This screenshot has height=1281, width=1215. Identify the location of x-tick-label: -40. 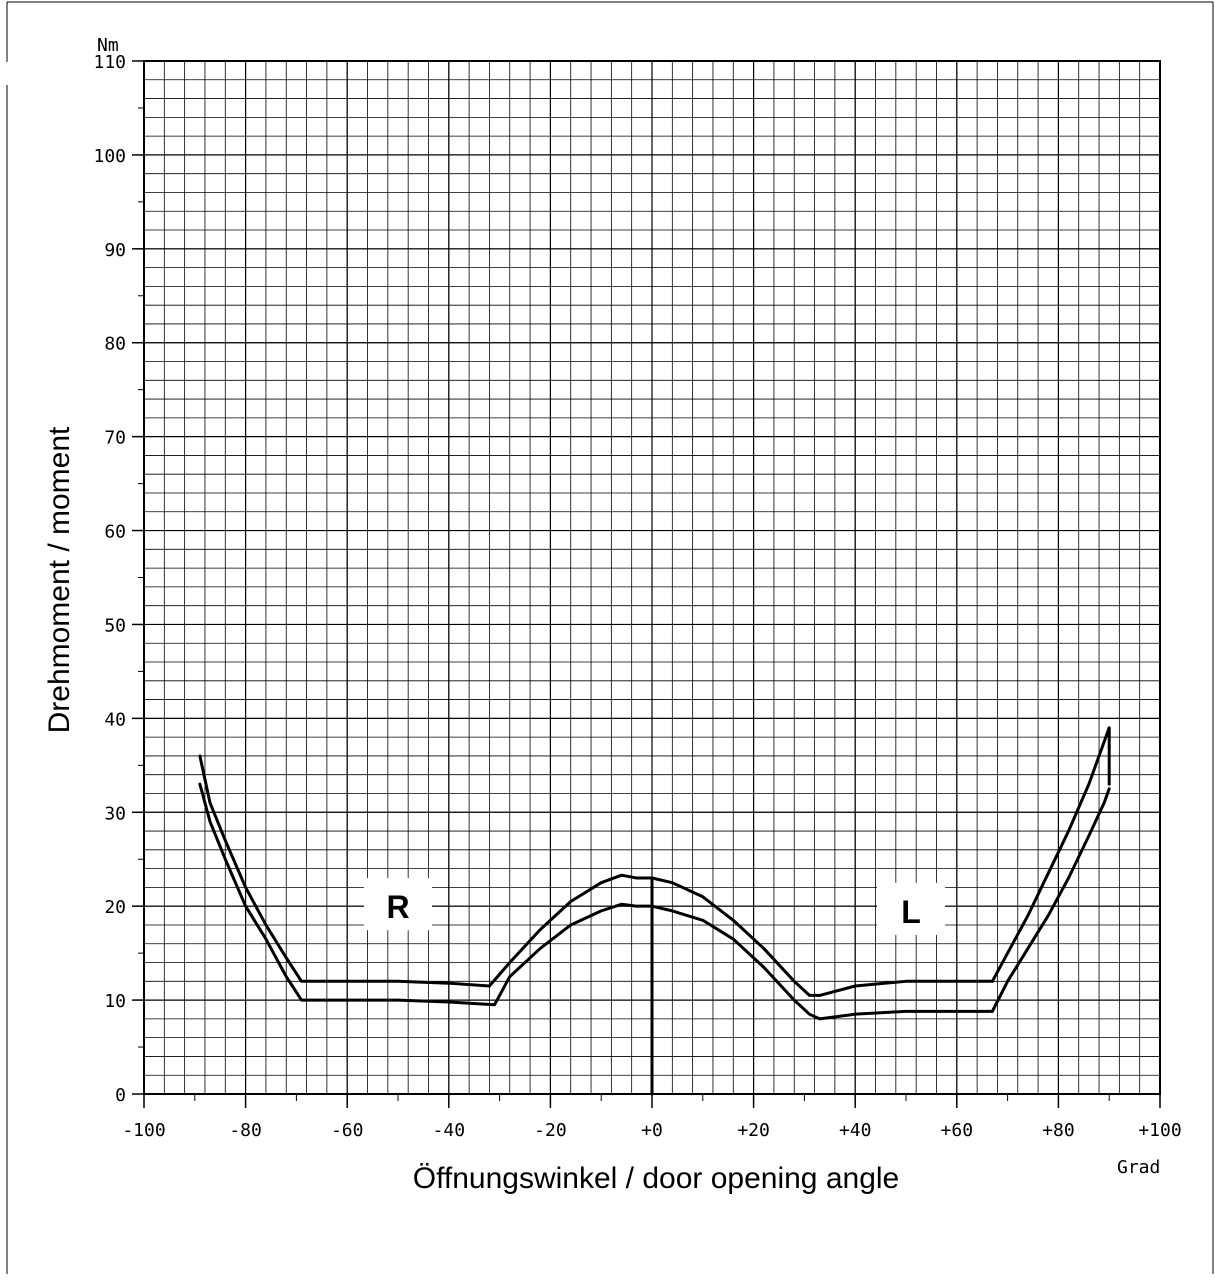
(449, 1130).